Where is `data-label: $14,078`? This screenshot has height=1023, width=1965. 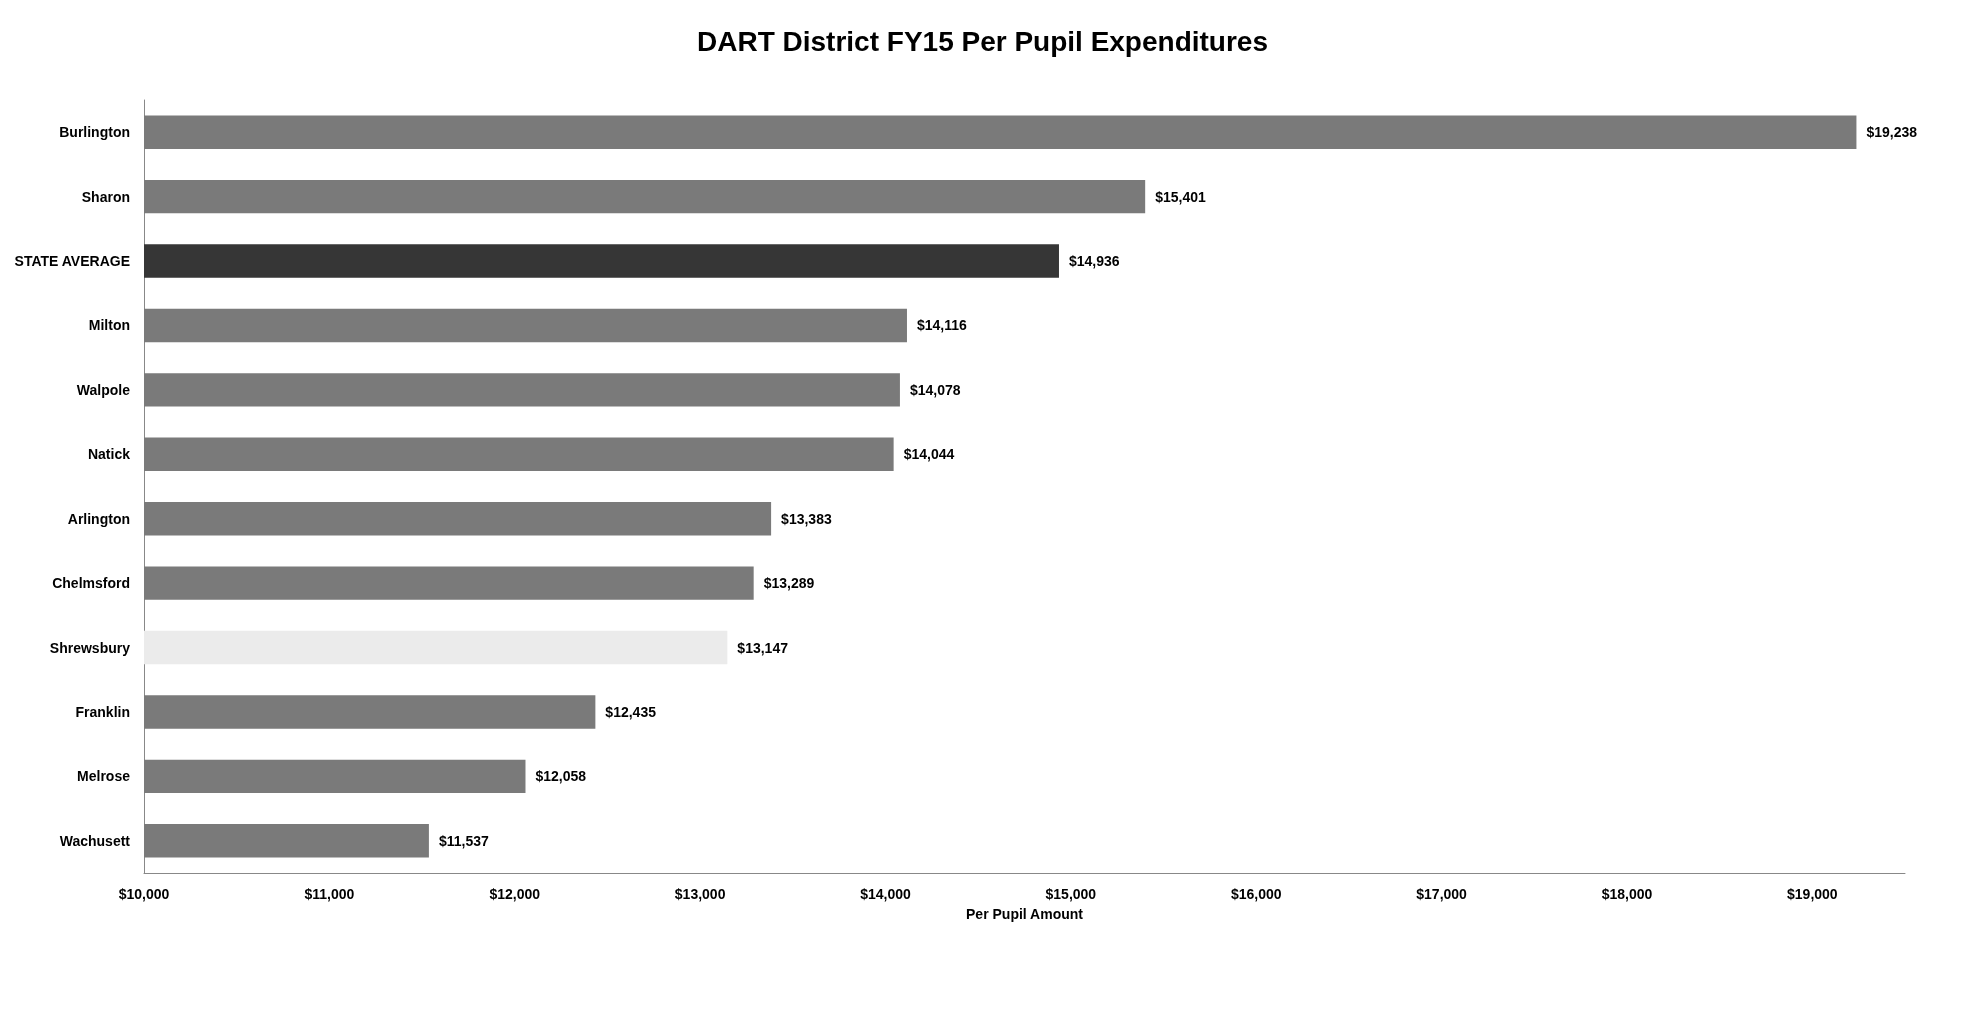
data-label: $14,078 is located at coordinates (935, 389).